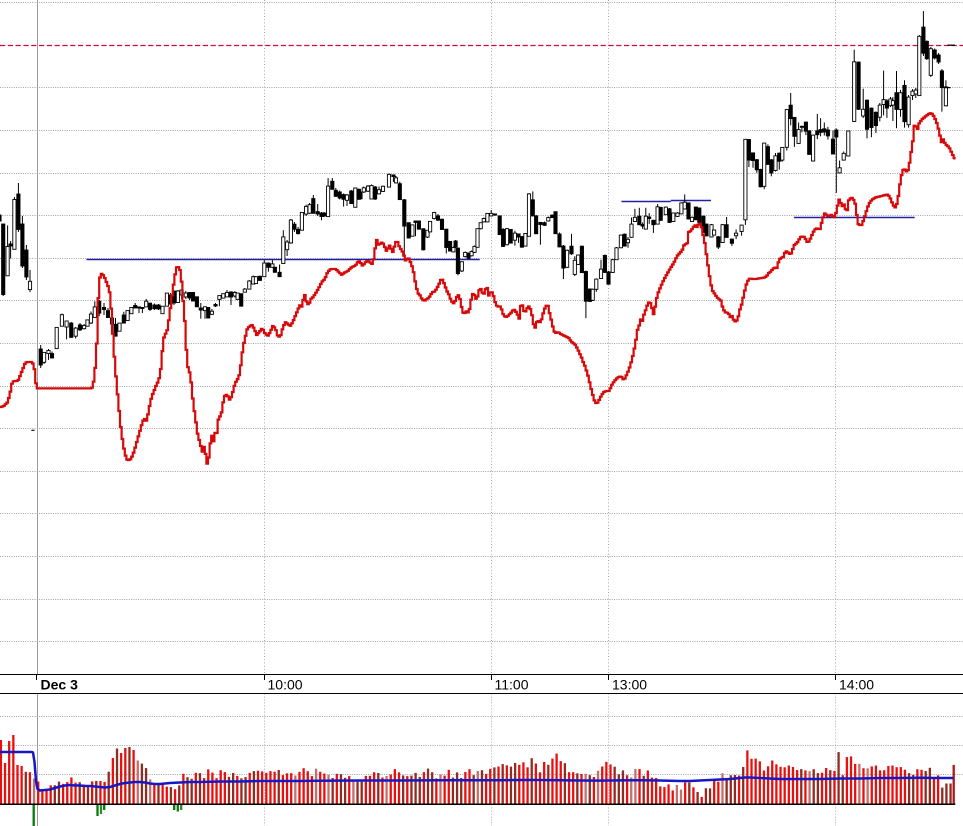  Describe the element at coordinates (60, 685) in the screenshot. I see `svg-text: Dec 3` at that location.